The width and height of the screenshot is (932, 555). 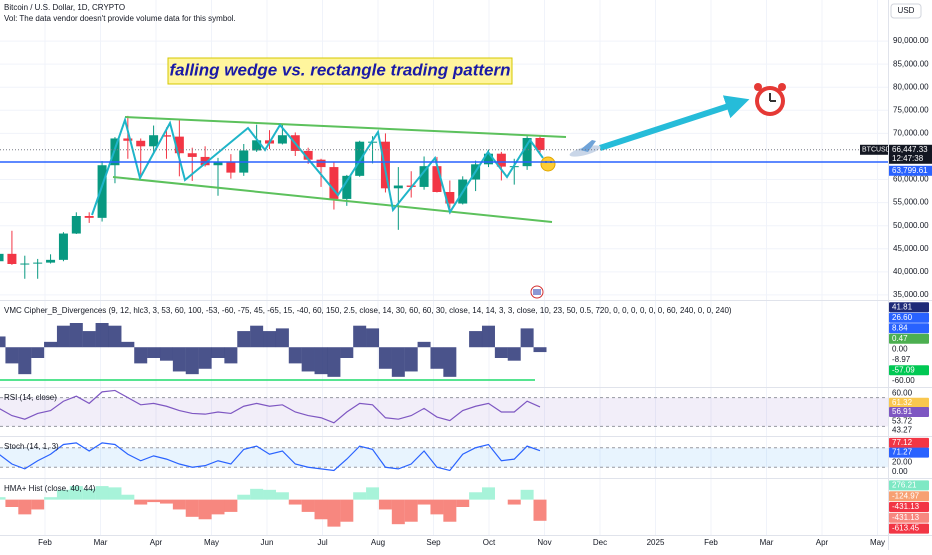 I want to click on x-tick-label: Apr, so click(x=156, y=542).